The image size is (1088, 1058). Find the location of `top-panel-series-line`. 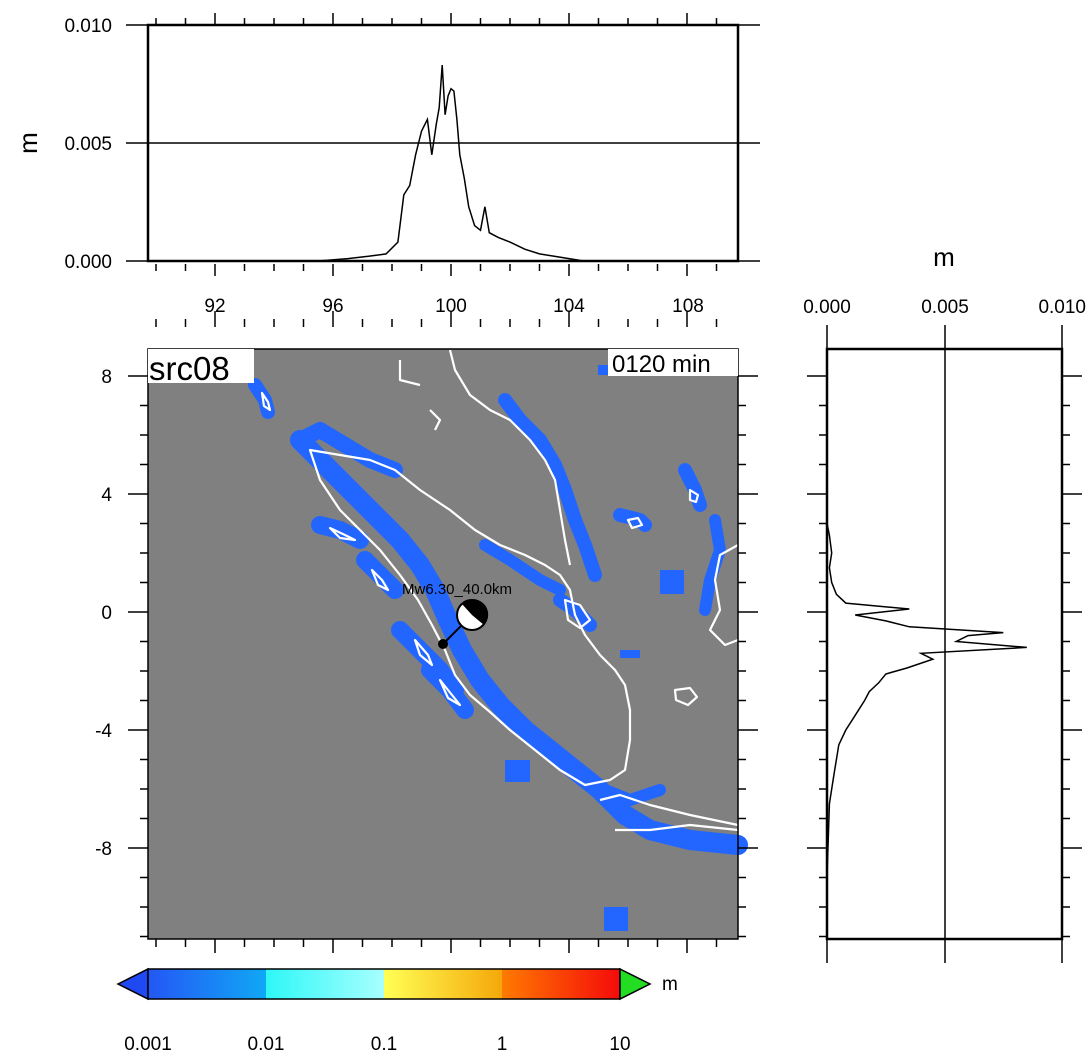

top-panel-series-line is located at coordinates (447, 163).